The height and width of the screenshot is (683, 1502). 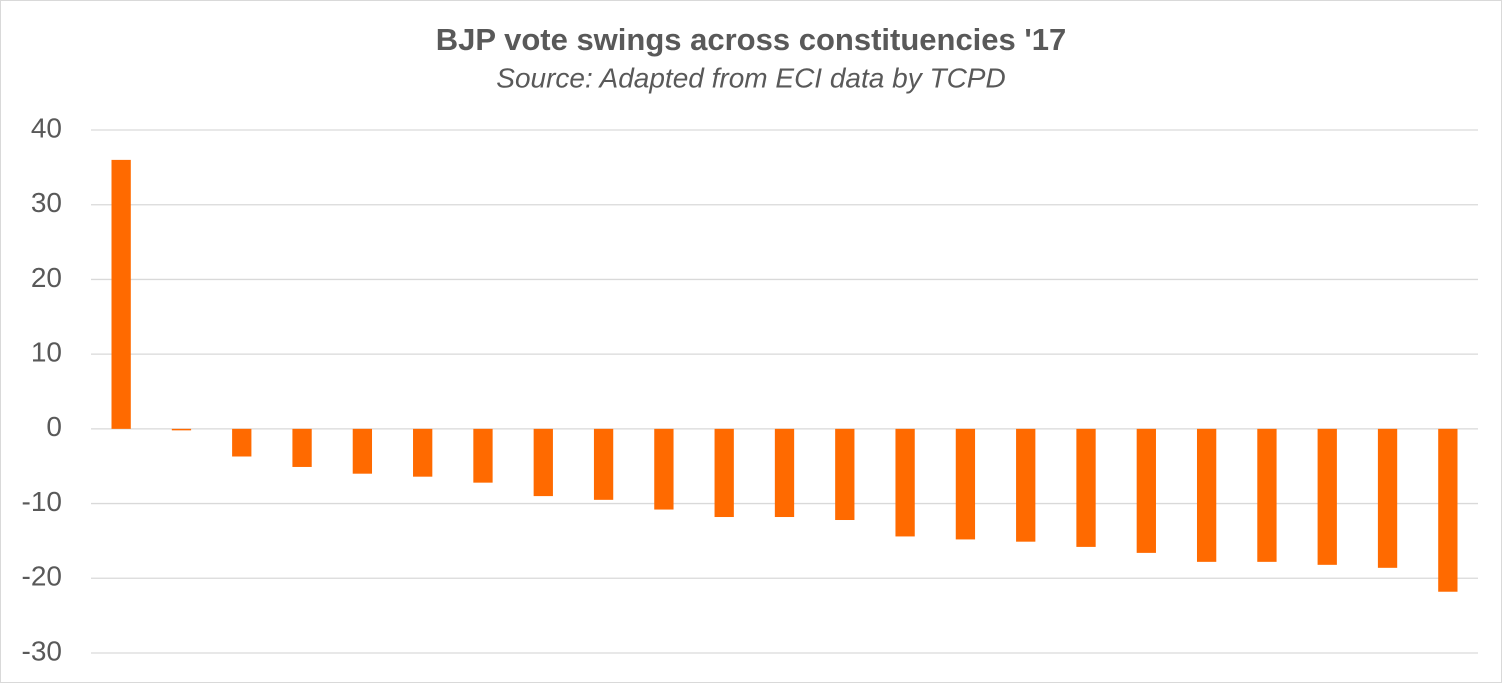 What do you see at coordinates (42, 501) in the screenshot?
I see `y-tick-label: -10` at bounding box center [42, 501].